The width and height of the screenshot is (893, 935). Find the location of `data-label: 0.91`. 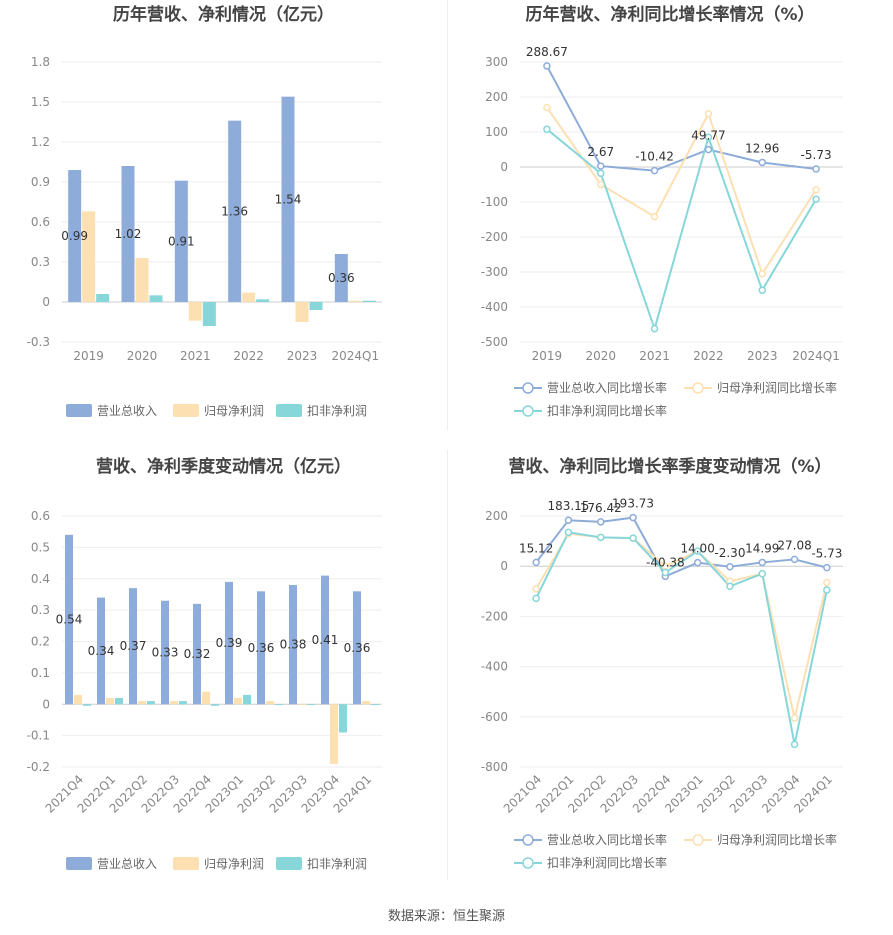

data-label: 0.91 is located at coordinates (181, 241).